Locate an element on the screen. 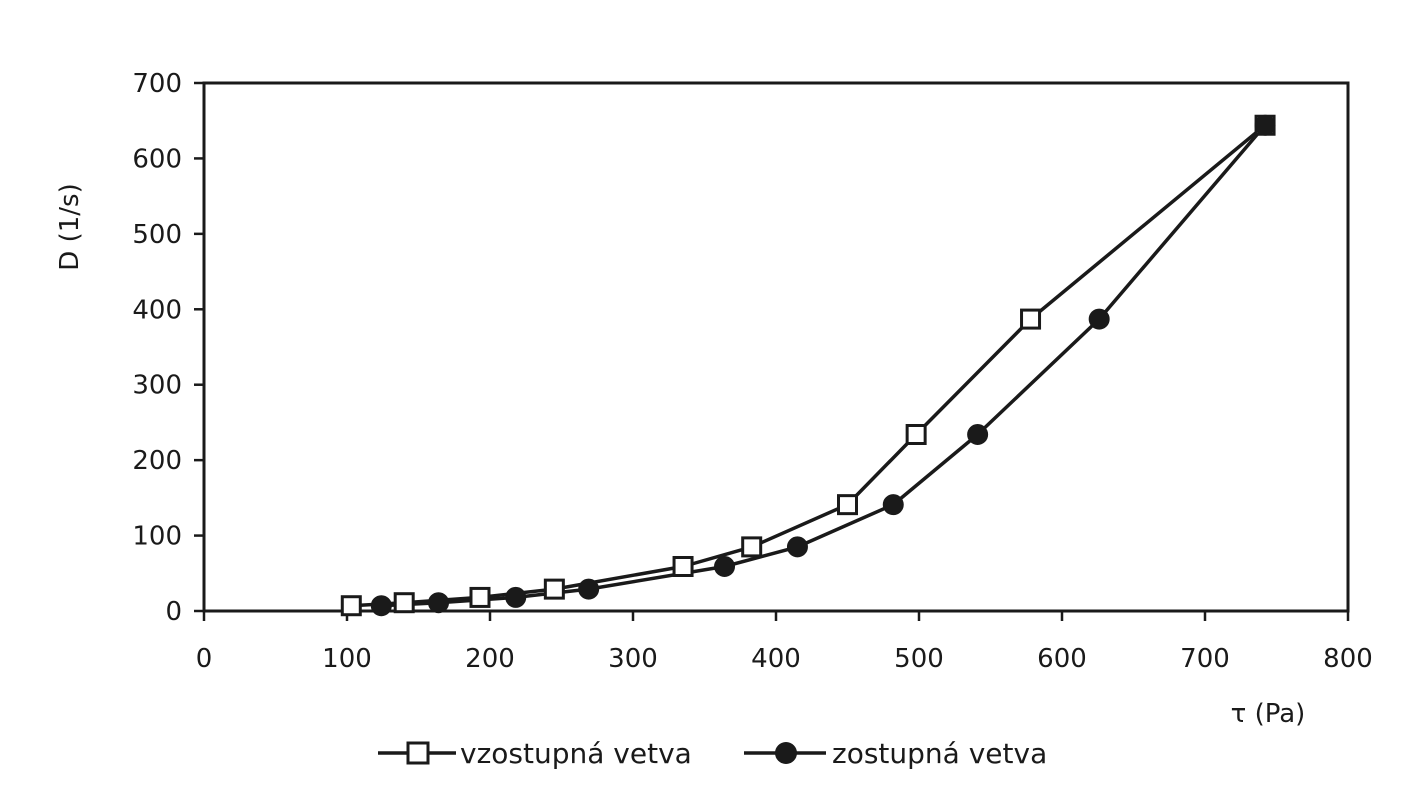 This screenshot has height=800, width=1412. x-axis-title: τ (Pa) is located at coordinates (1268, 714).